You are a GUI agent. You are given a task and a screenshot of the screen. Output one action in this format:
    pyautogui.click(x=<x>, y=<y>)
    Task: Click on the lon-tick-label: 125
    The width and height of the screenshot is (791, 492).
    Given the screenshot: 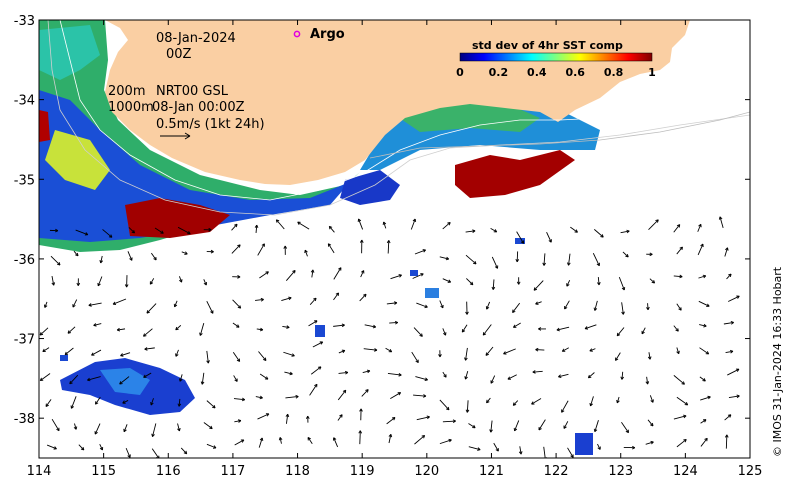 What is the action you would take?
    pyautogui.click(x=750, y=471)
    